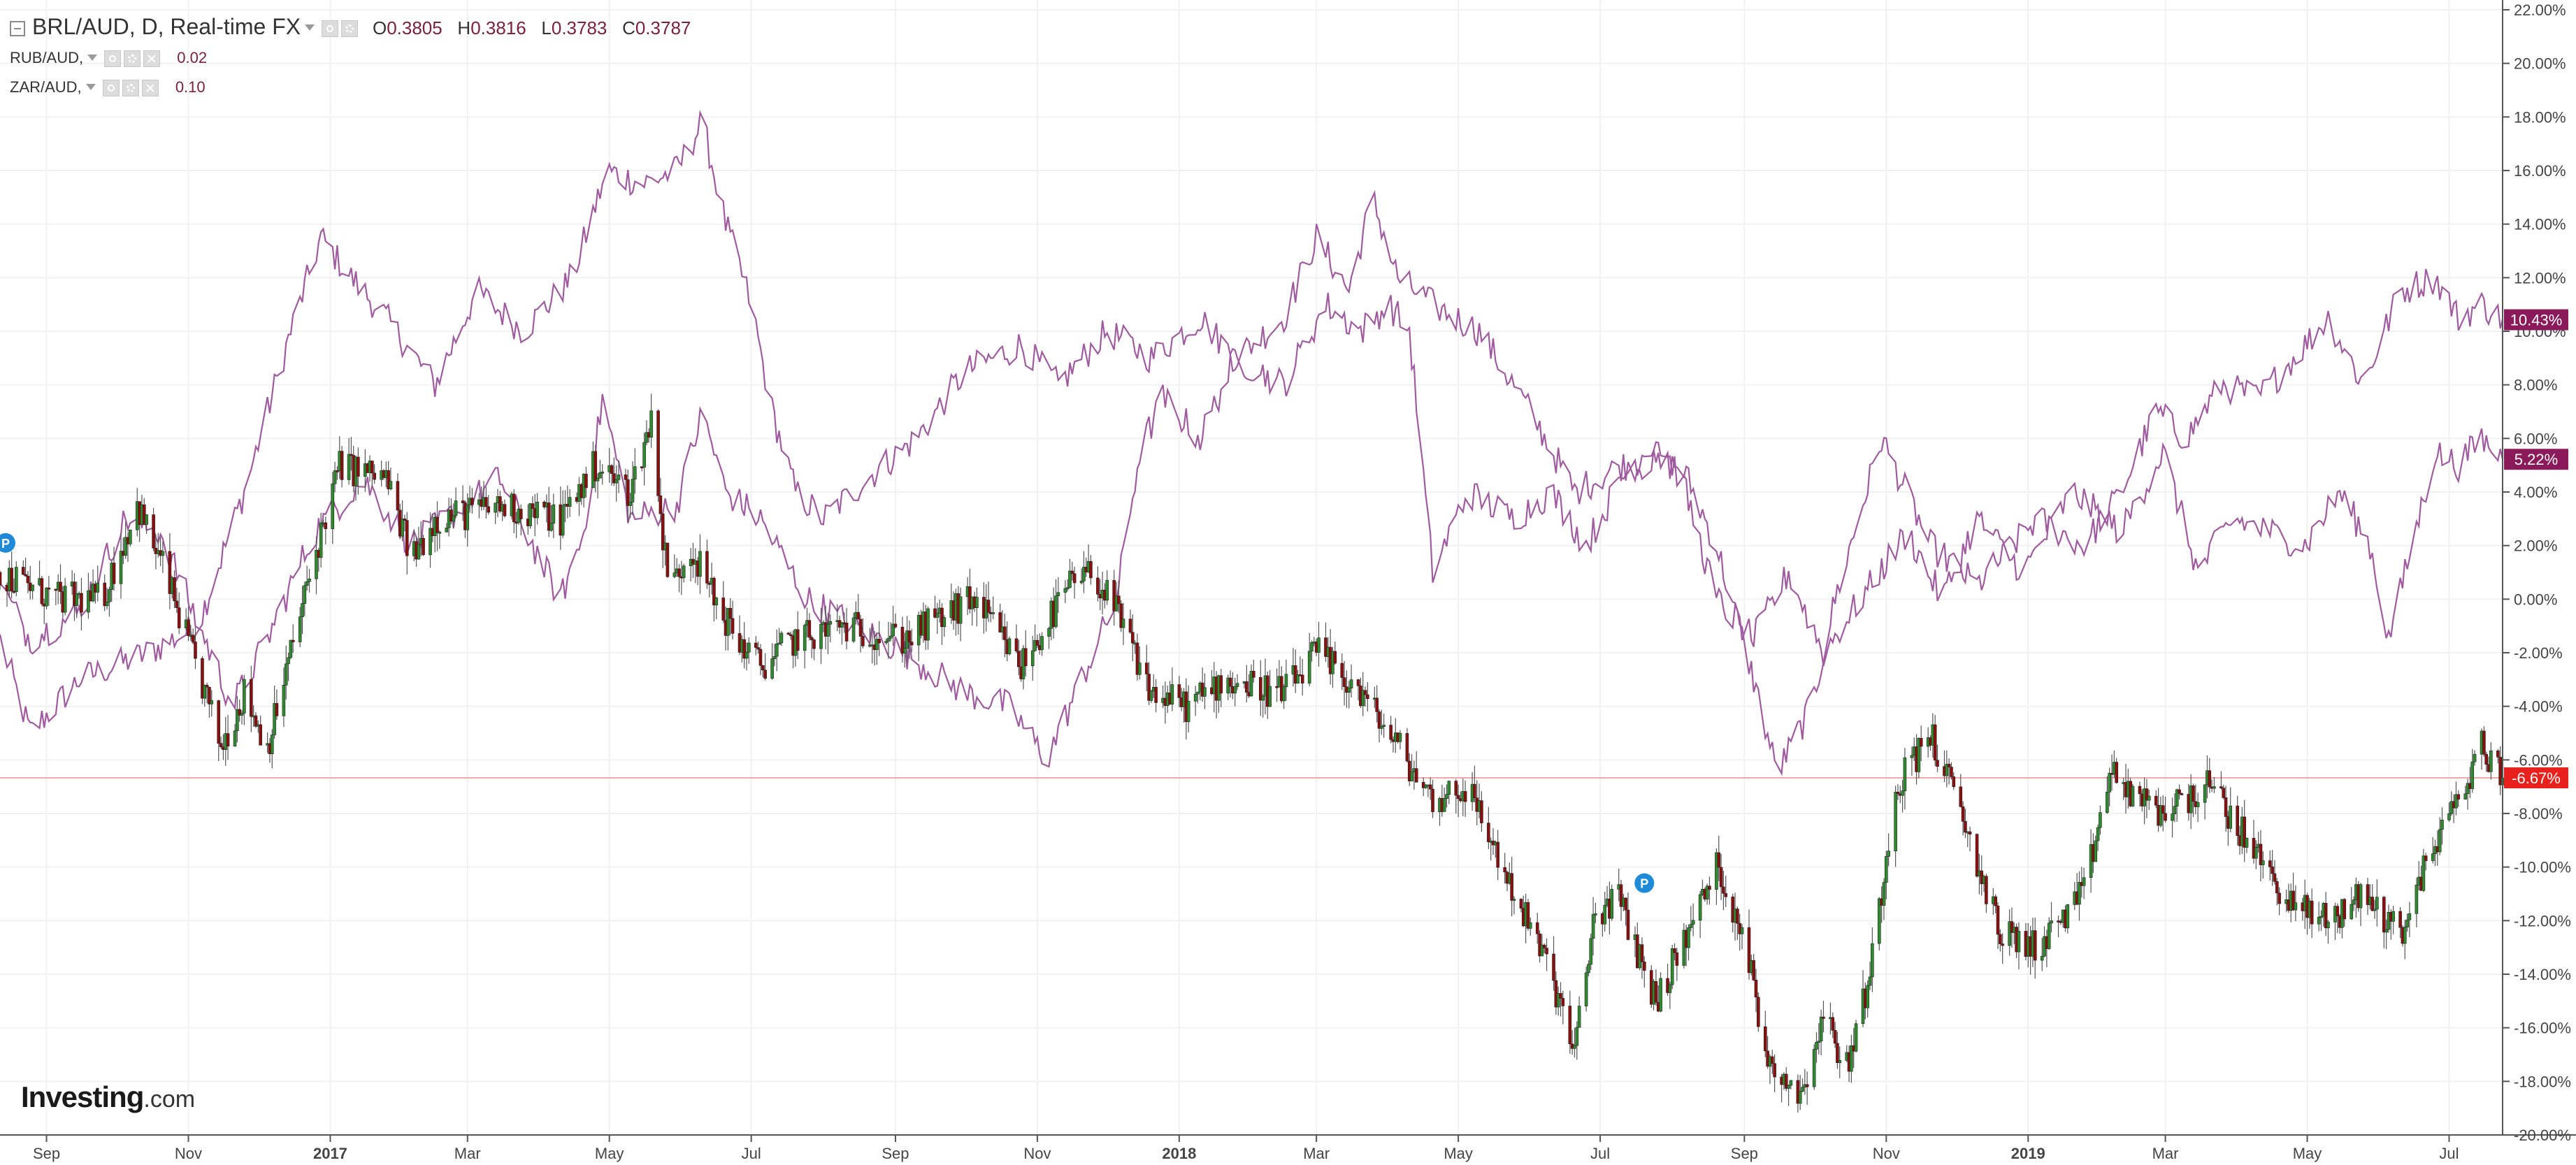 This screenshot has width=2576, height=1165. I want to click on y-tick-label: -8.00%, so click(2538, 814).